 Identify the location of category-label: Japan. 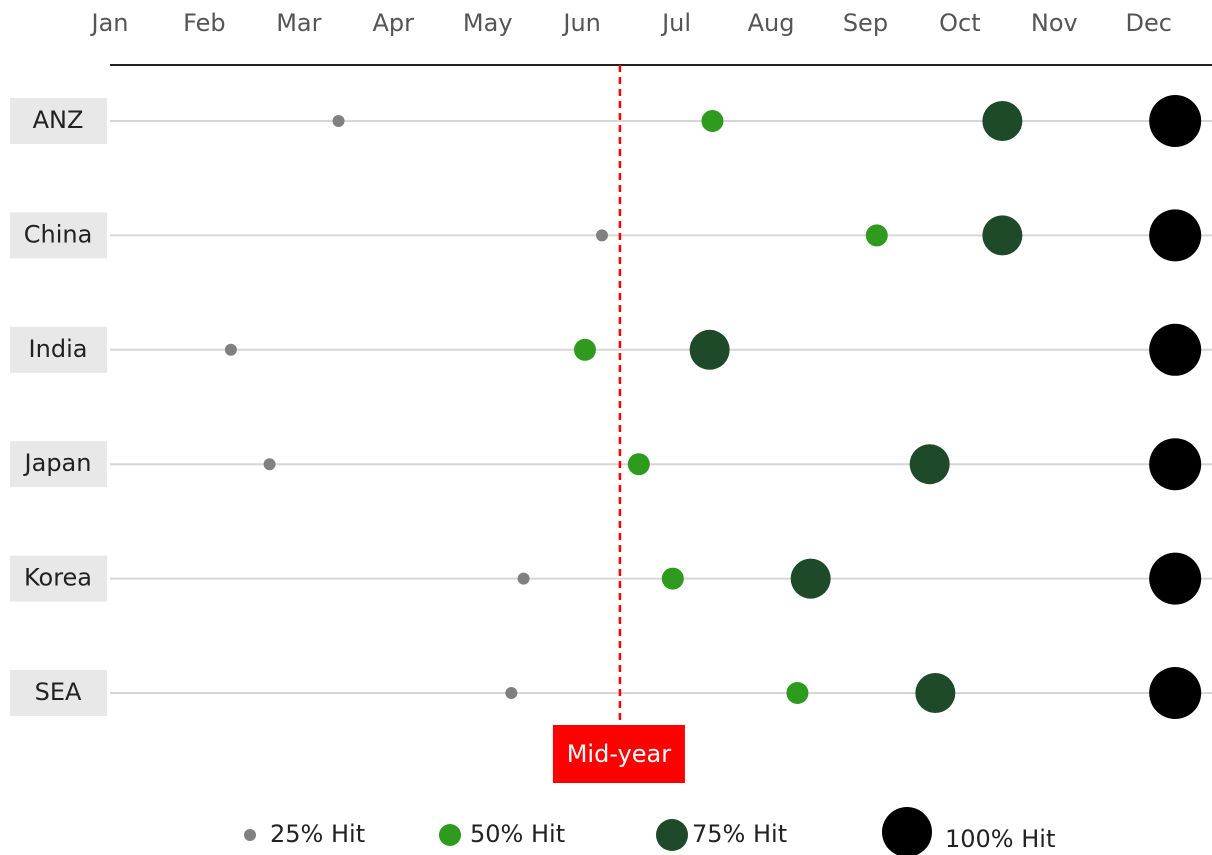
(57, 463).